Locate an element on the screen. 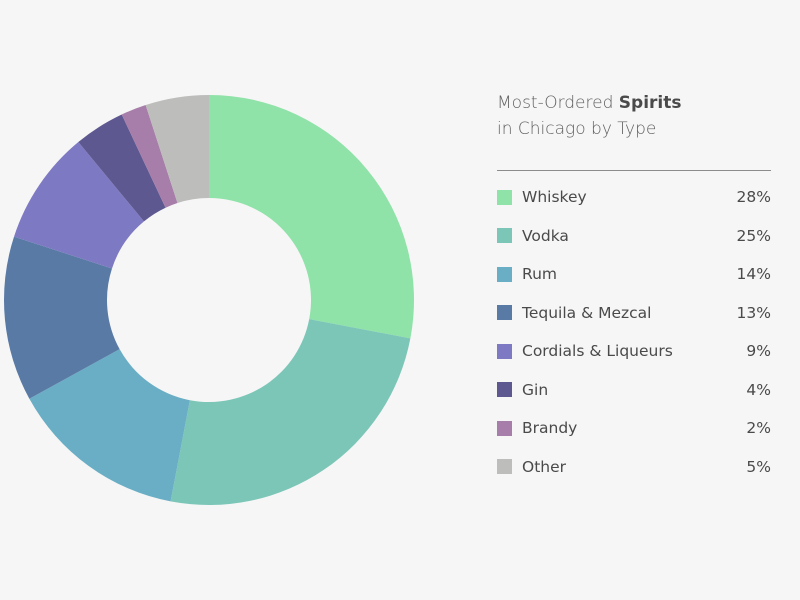  chart-subtitle: in Chicago by Type is located at coordinates (577, 129).